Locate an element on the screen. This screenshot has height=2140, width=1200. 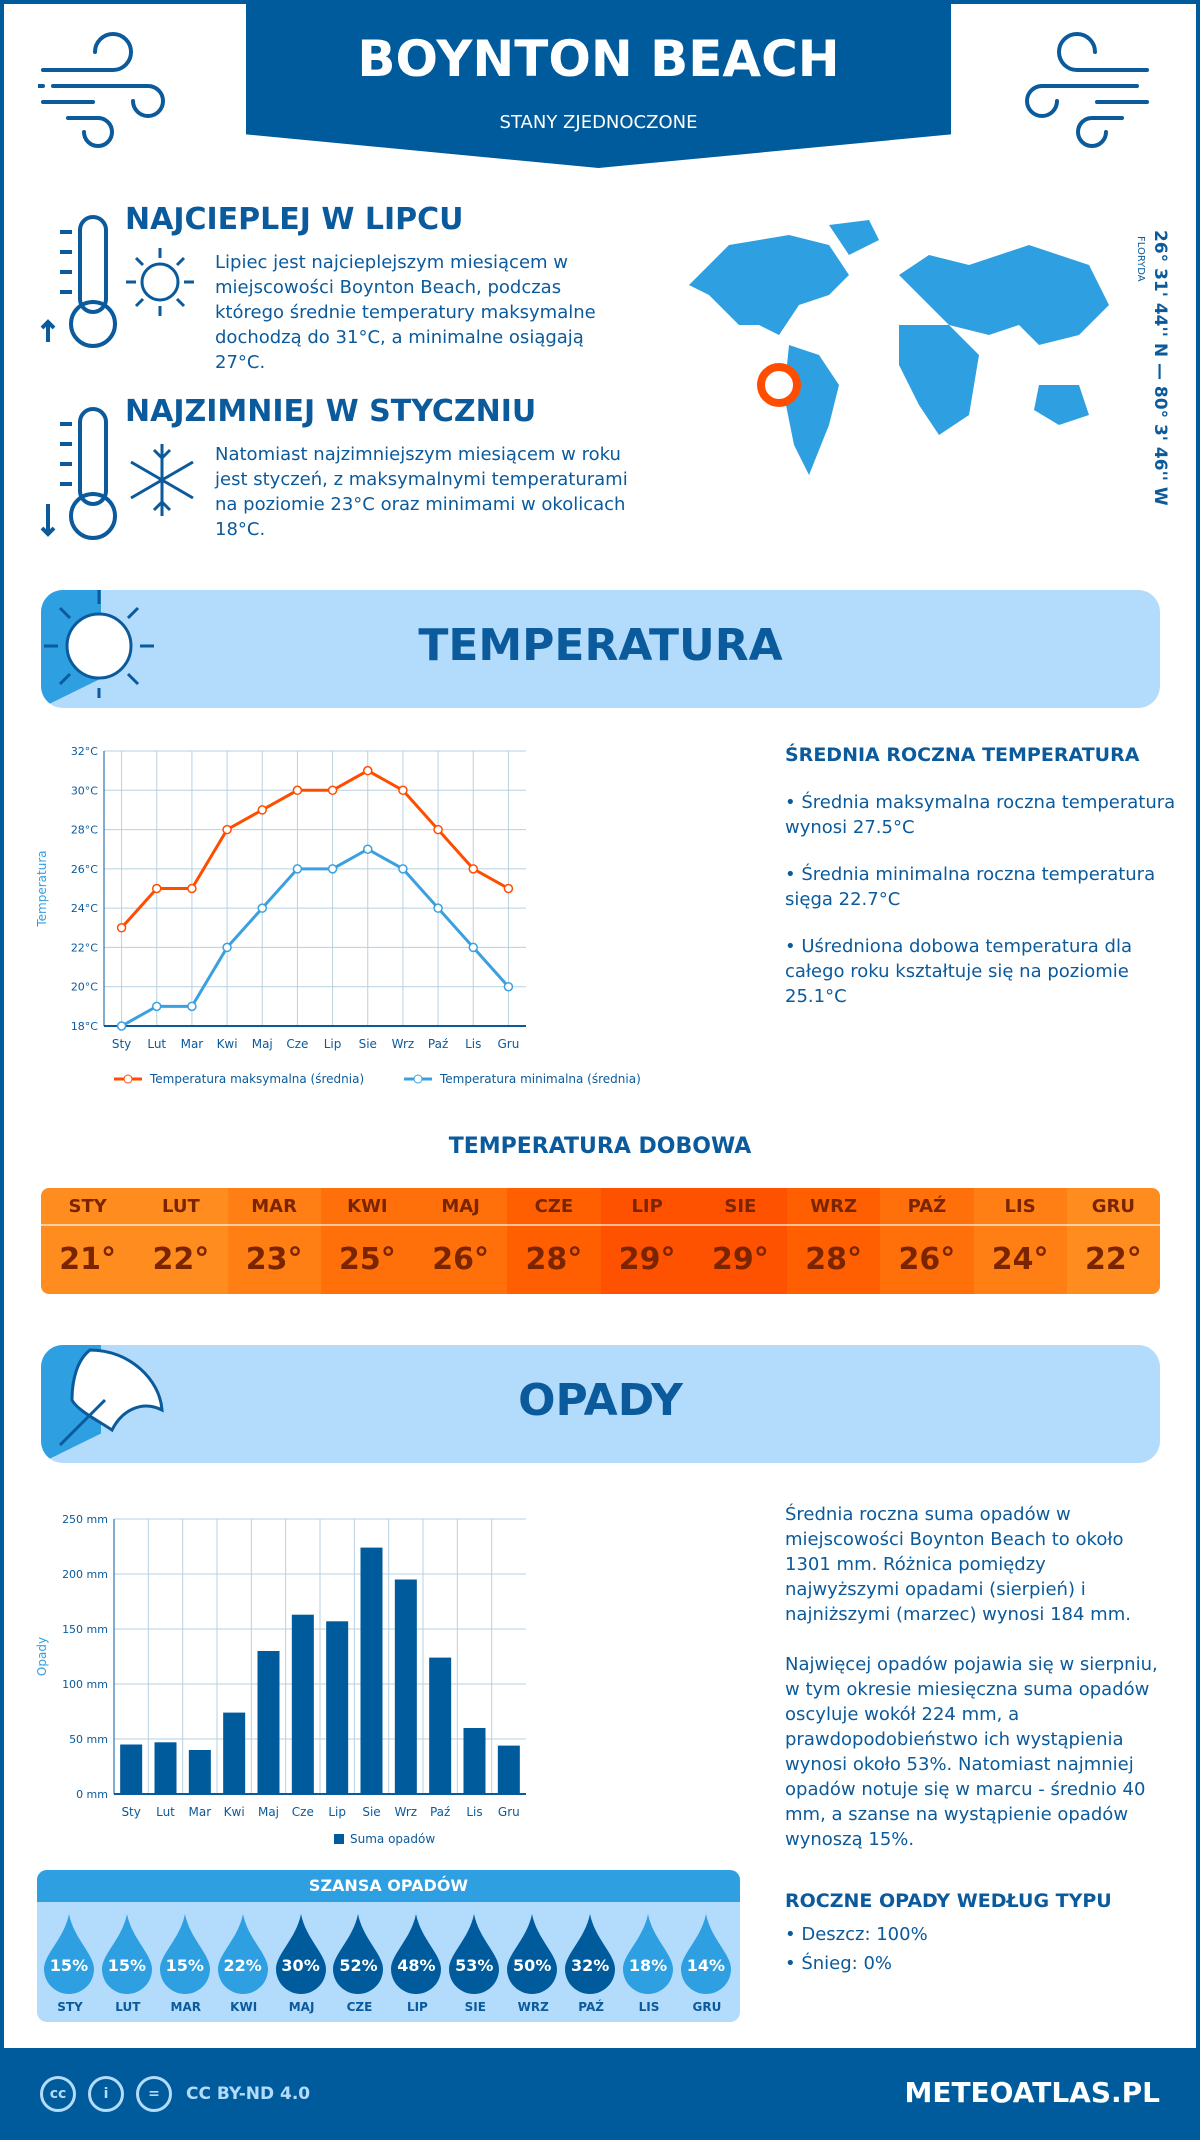
chance-value: 48% is located at coordinates (416, 1965).